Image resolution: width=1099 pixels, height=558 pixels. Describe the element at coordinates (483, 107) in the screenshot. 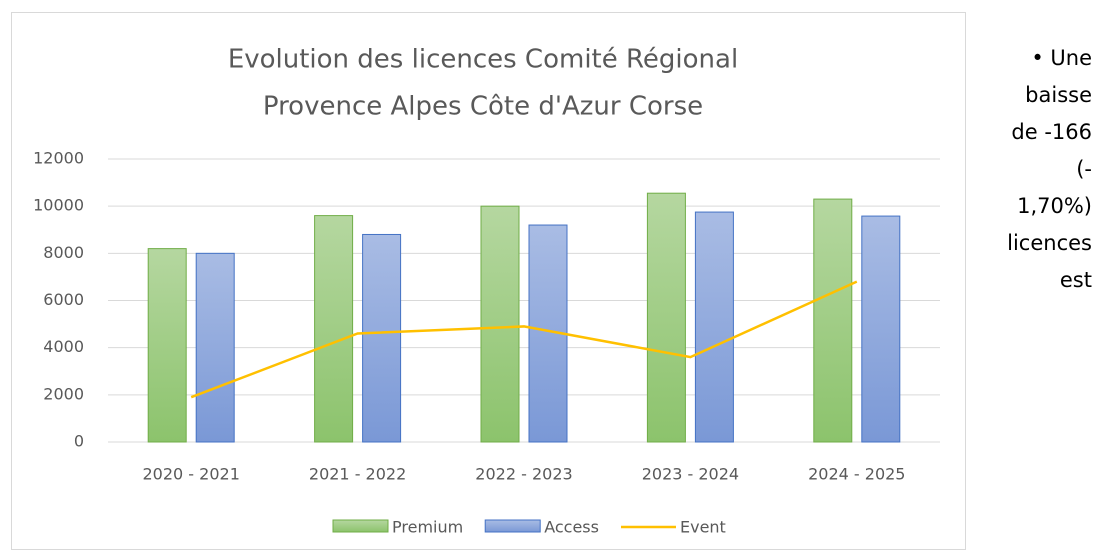

I see `chart-title: Provence Alpes Côte d'Azur Corse` at that location.